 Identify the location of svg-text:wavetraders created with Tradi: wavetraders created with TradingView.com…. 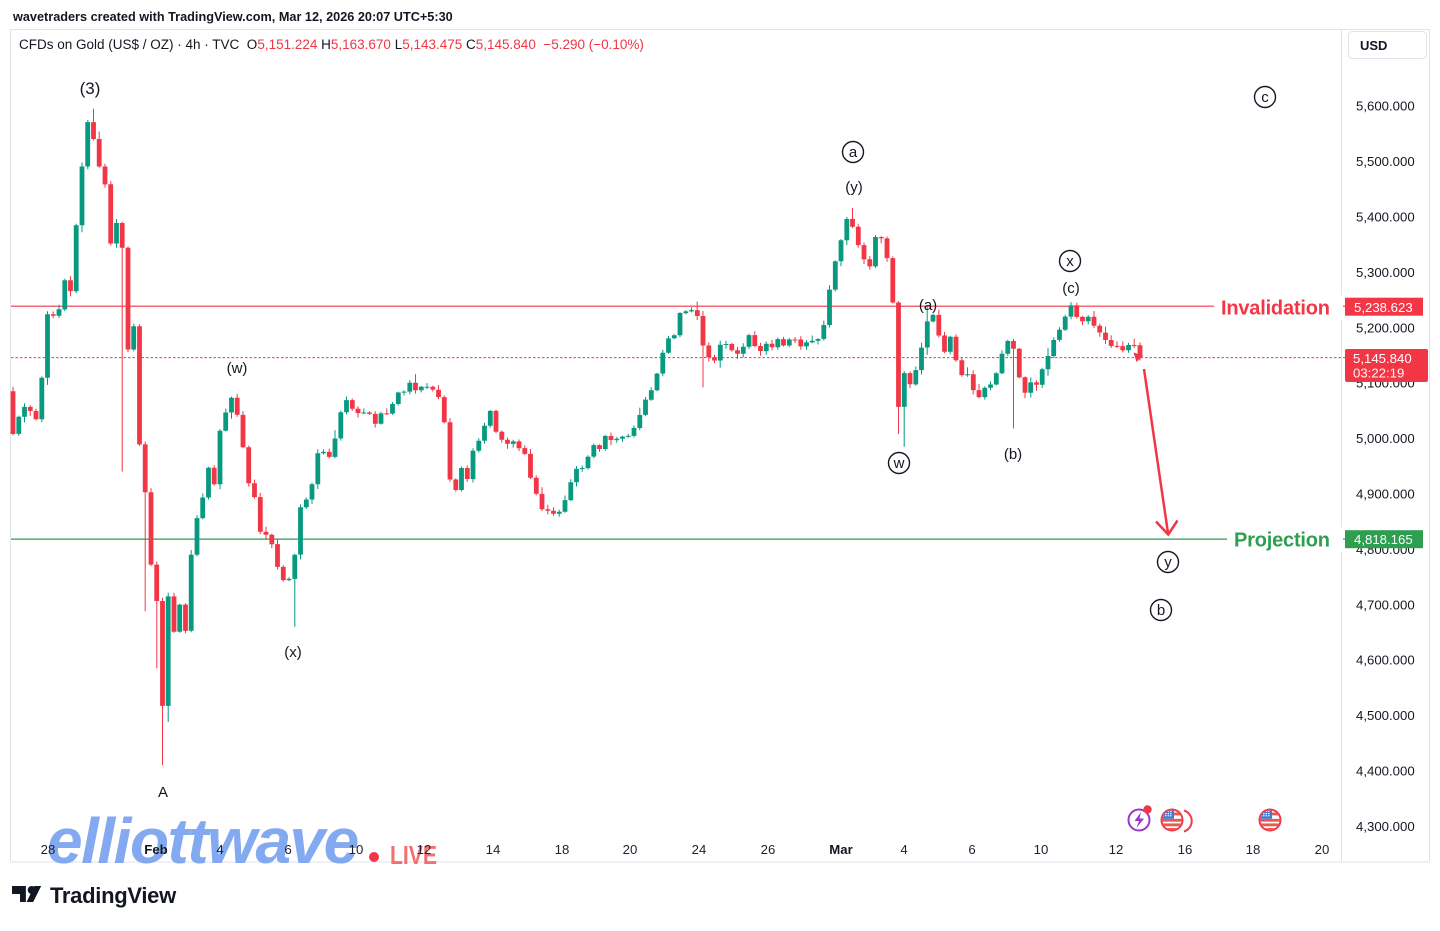
(232, 17).